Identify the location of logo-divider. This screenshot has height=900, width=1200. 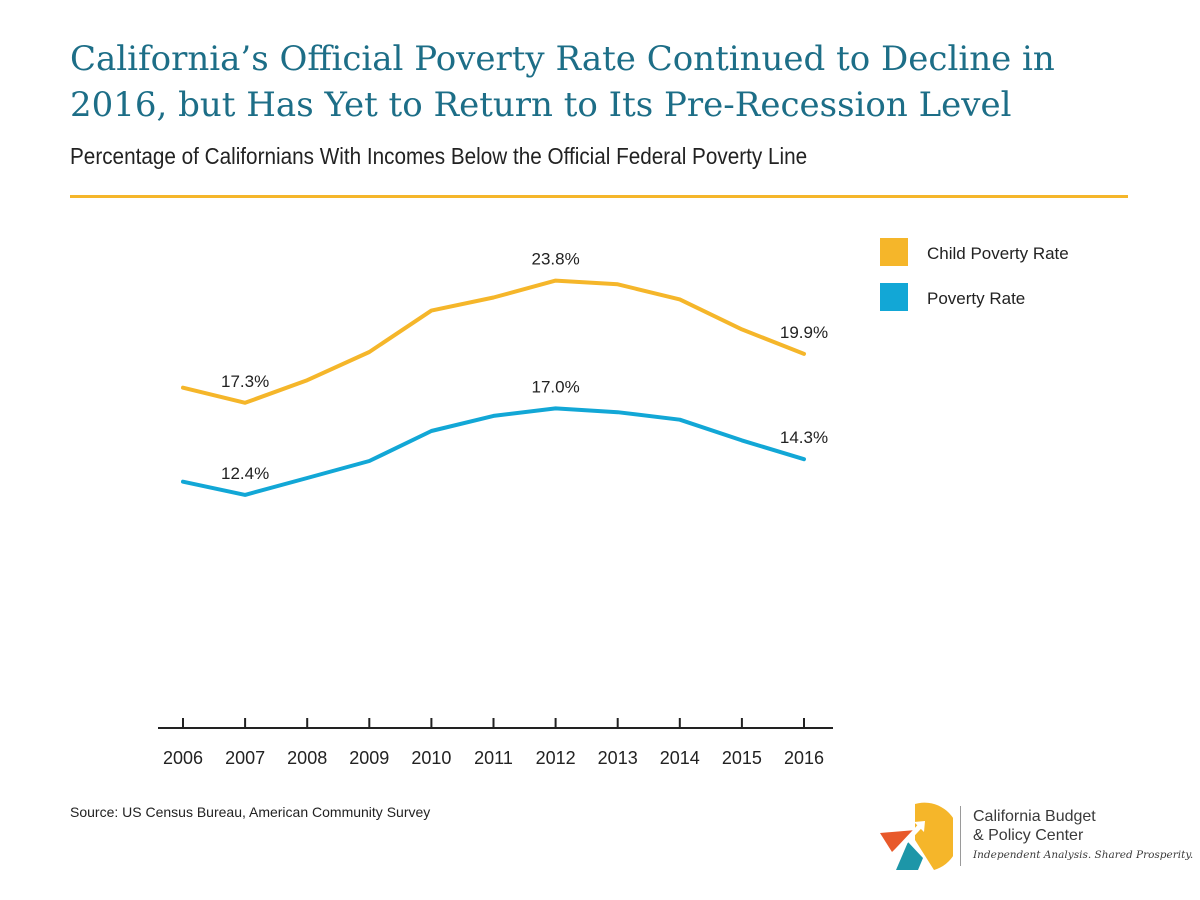
(960, 836).